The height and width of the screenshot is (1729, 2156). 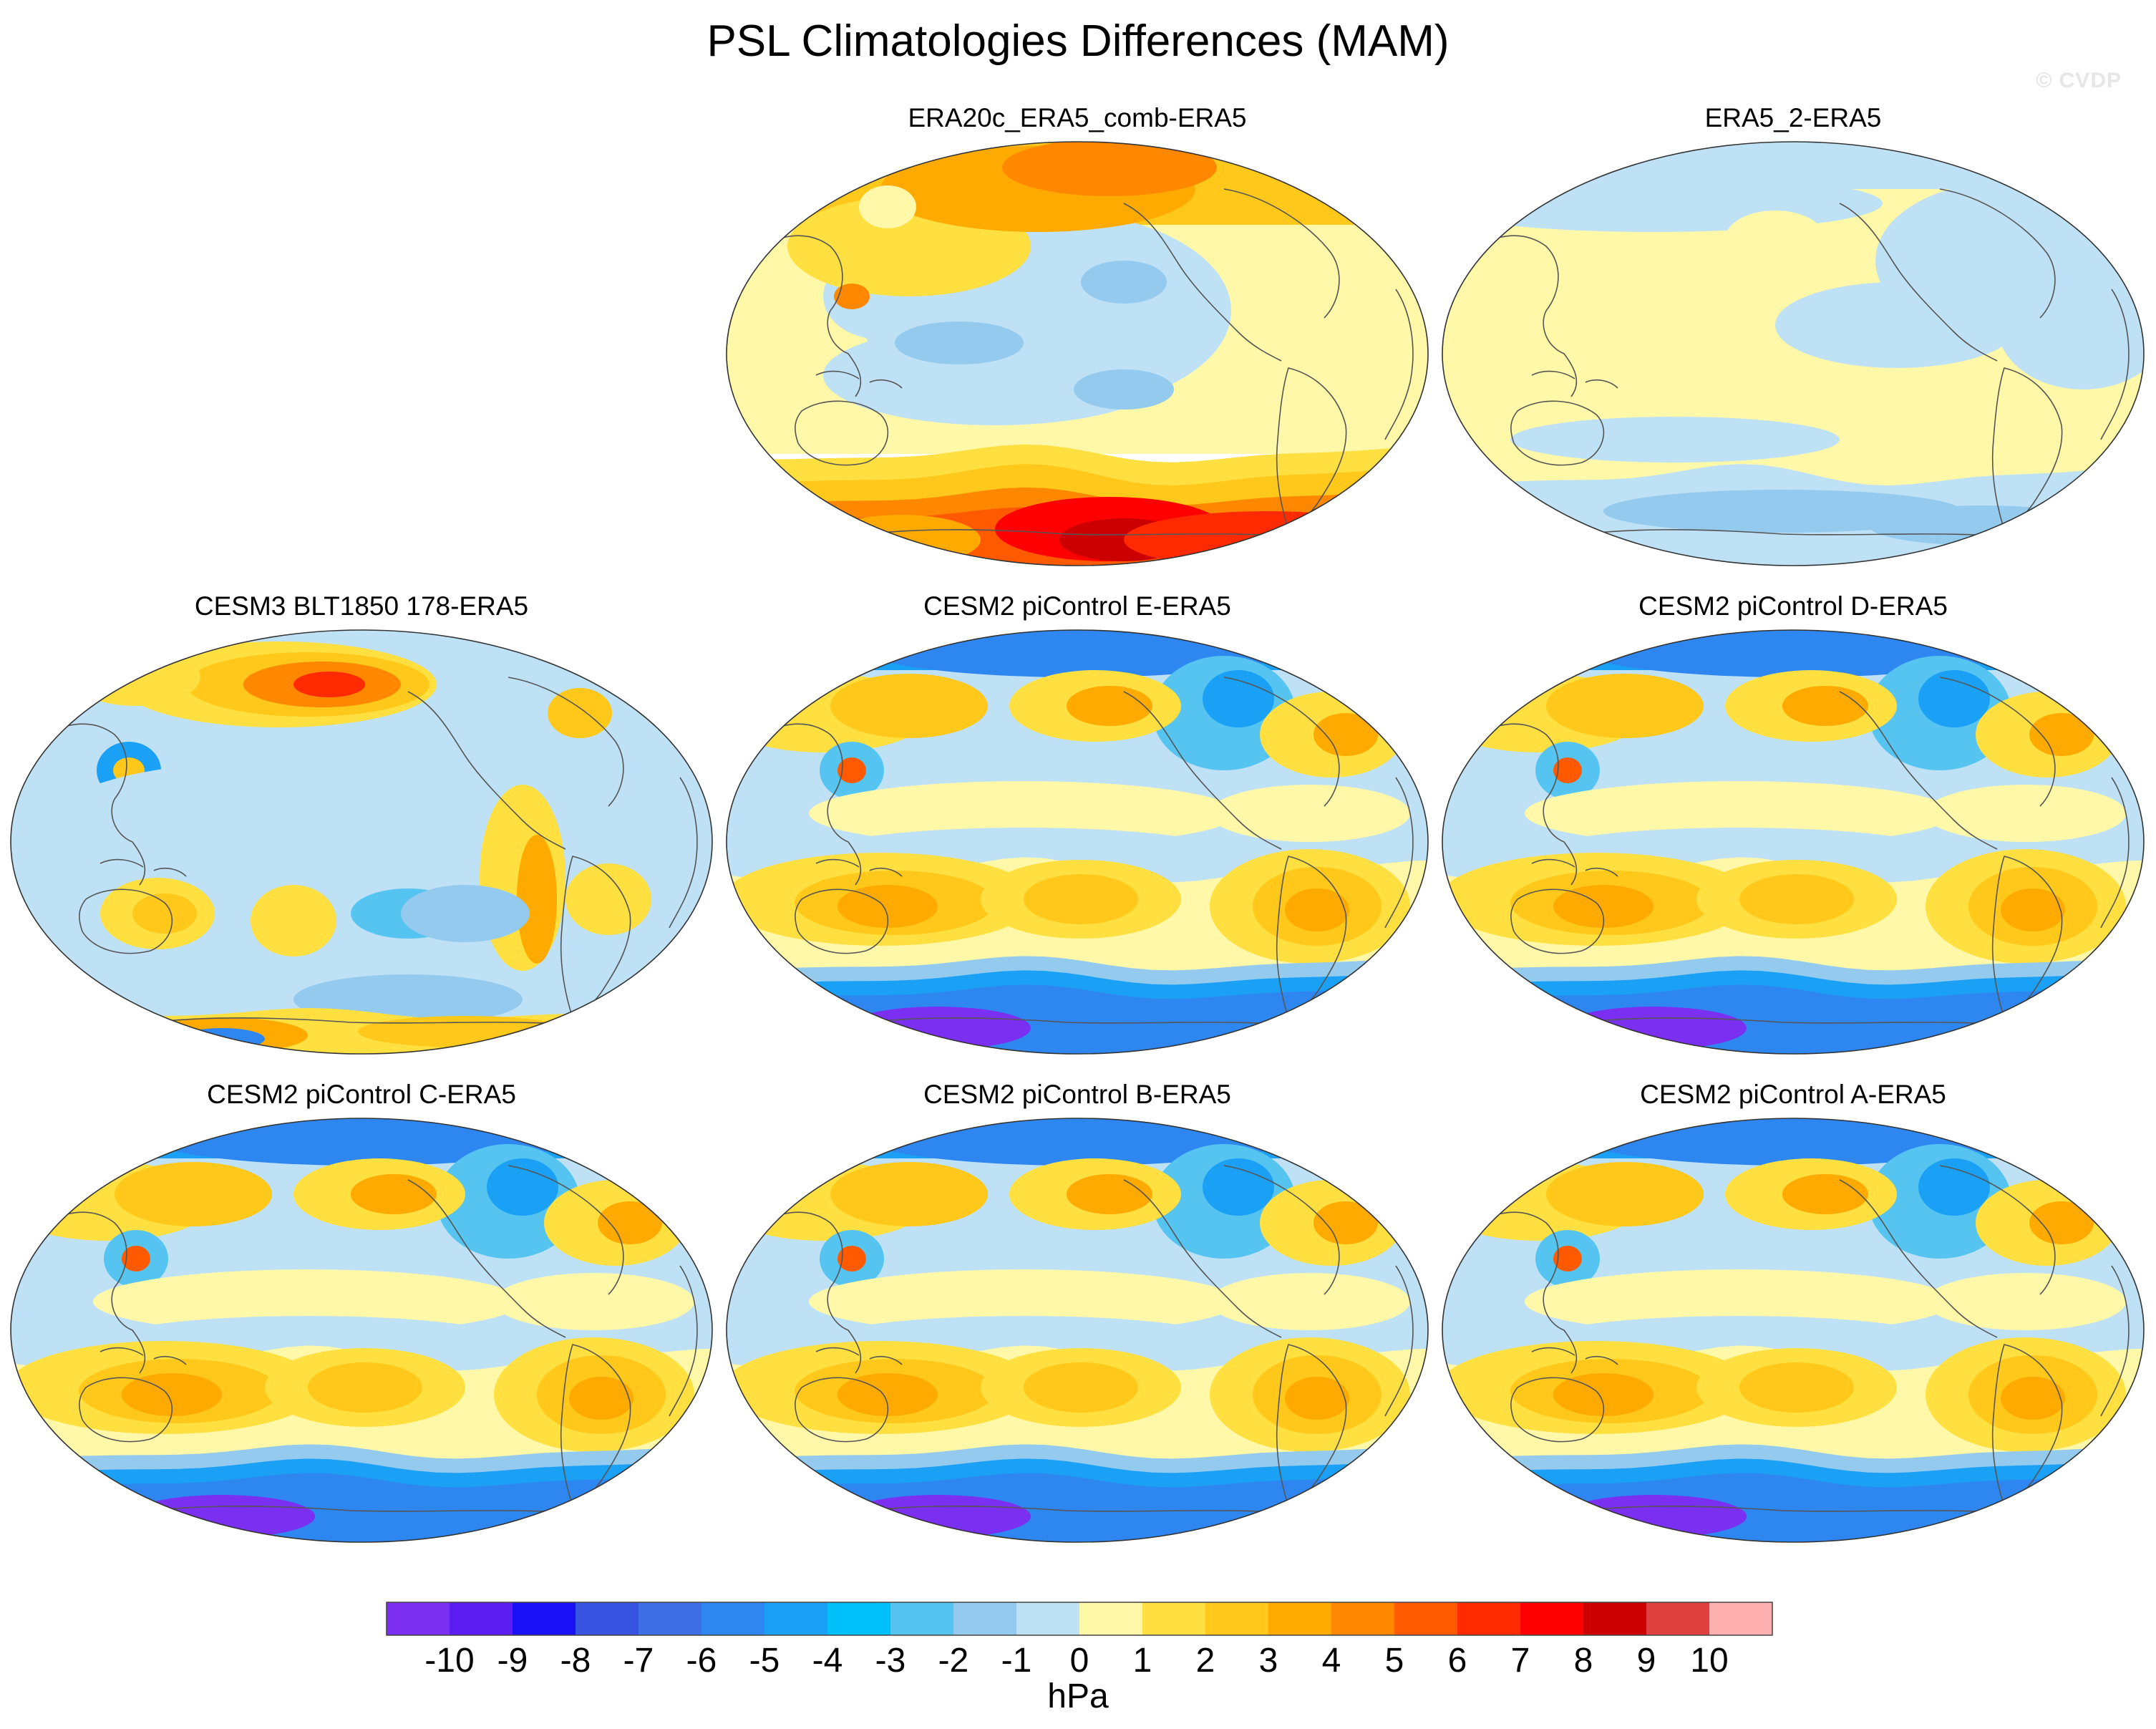 I want to click on map-cesm2-e, so click(x=1077, y=842).